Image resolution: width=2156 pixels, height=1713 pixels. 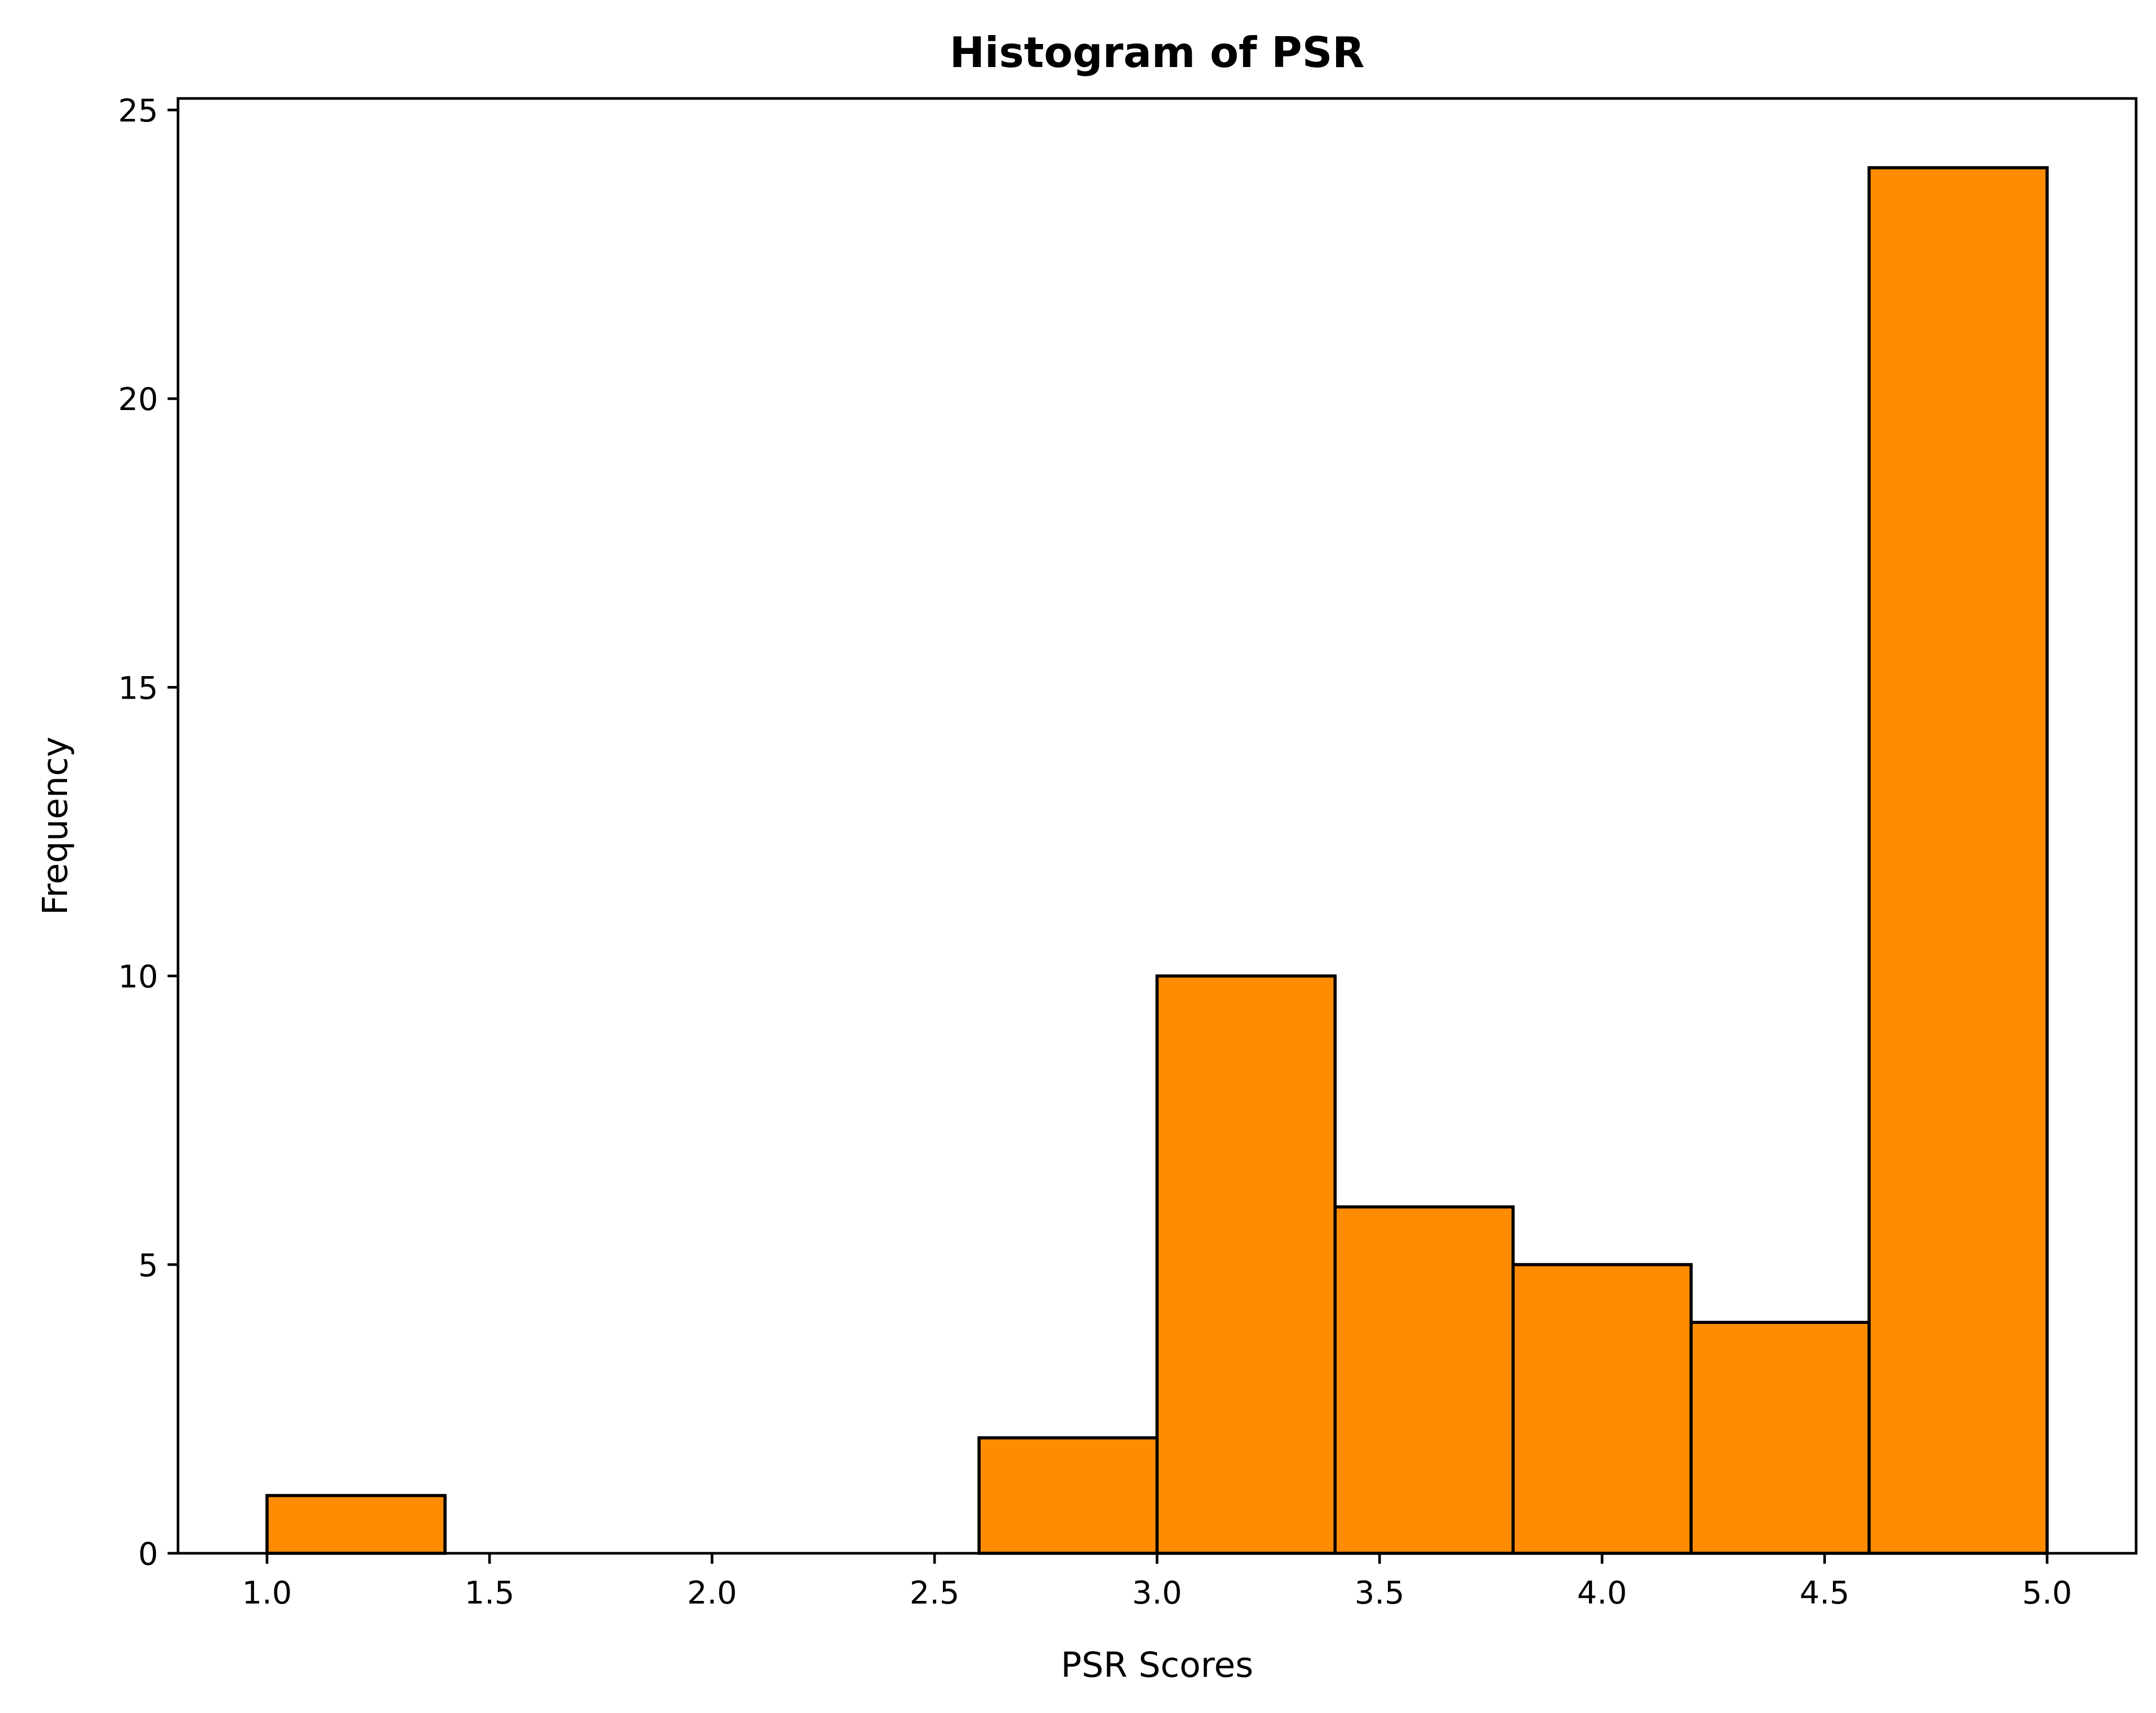 I want to click on x-axis-label: PSR Scores, so click(x=1157, y=1665).